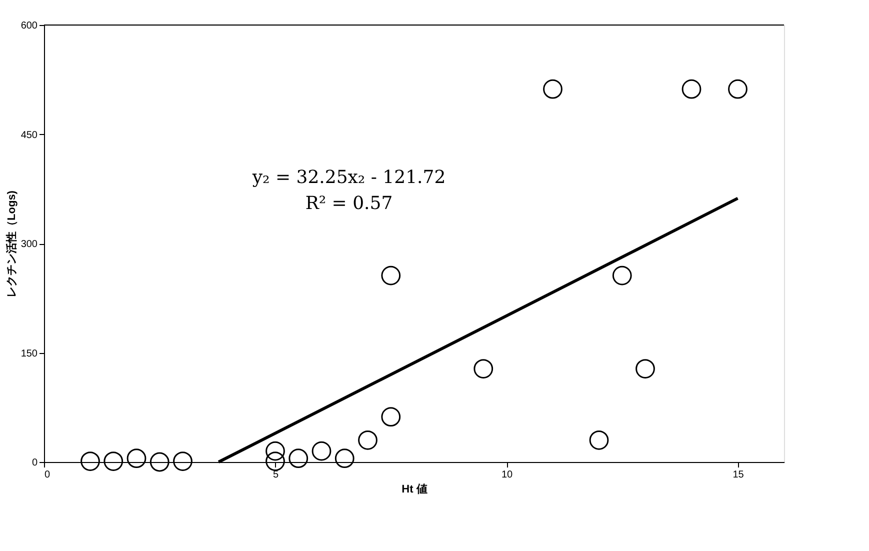 Image resolution: width=869 pixels, height=551 pixels. Describe the element at coordinates (11, 244) in the screenshot. I see `y-axis-title: レクチン活性（Logs)` at that location.